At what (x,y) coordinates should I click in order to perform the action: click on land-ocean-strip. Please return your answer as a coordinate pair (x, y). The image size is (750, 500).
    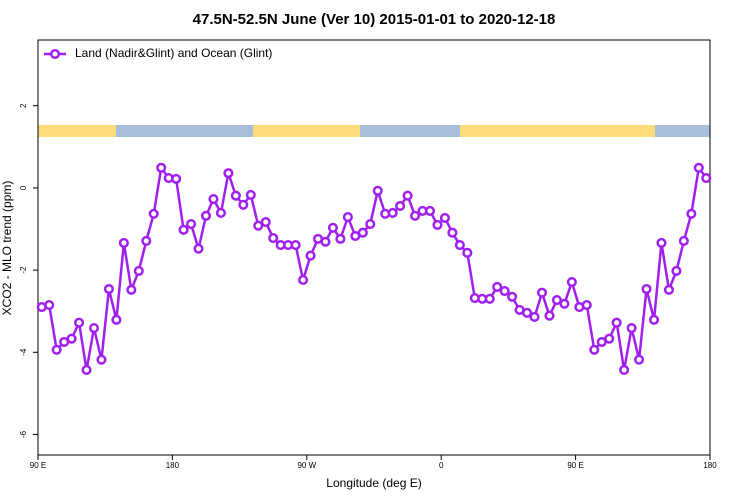
    Looking at the image, I should click on (374, 131).